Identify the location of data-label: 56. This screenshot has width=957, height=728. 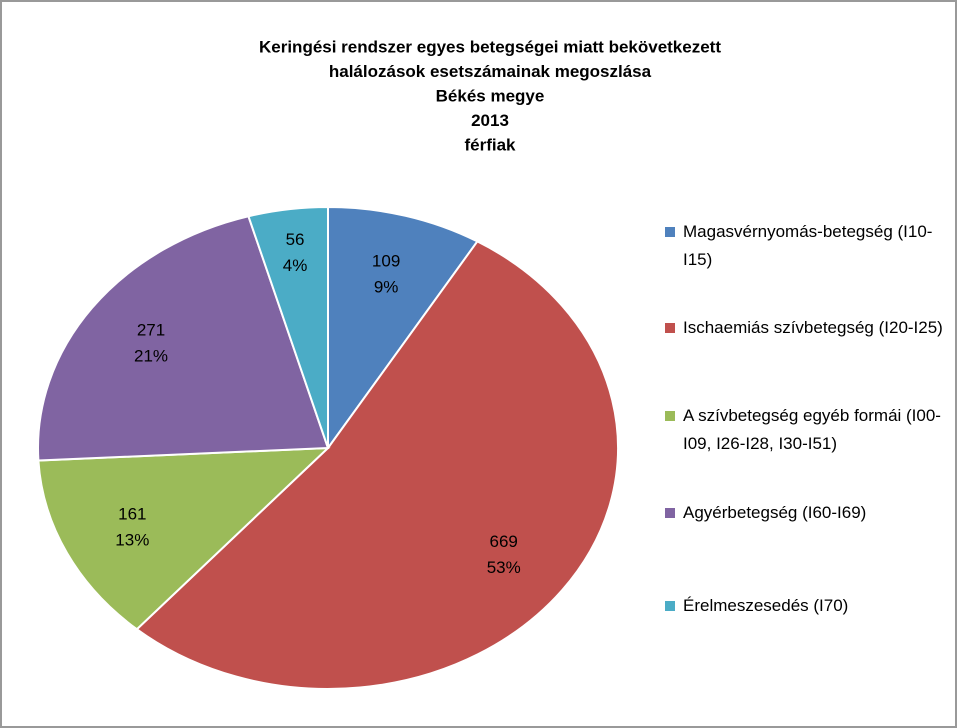
(295, 239).